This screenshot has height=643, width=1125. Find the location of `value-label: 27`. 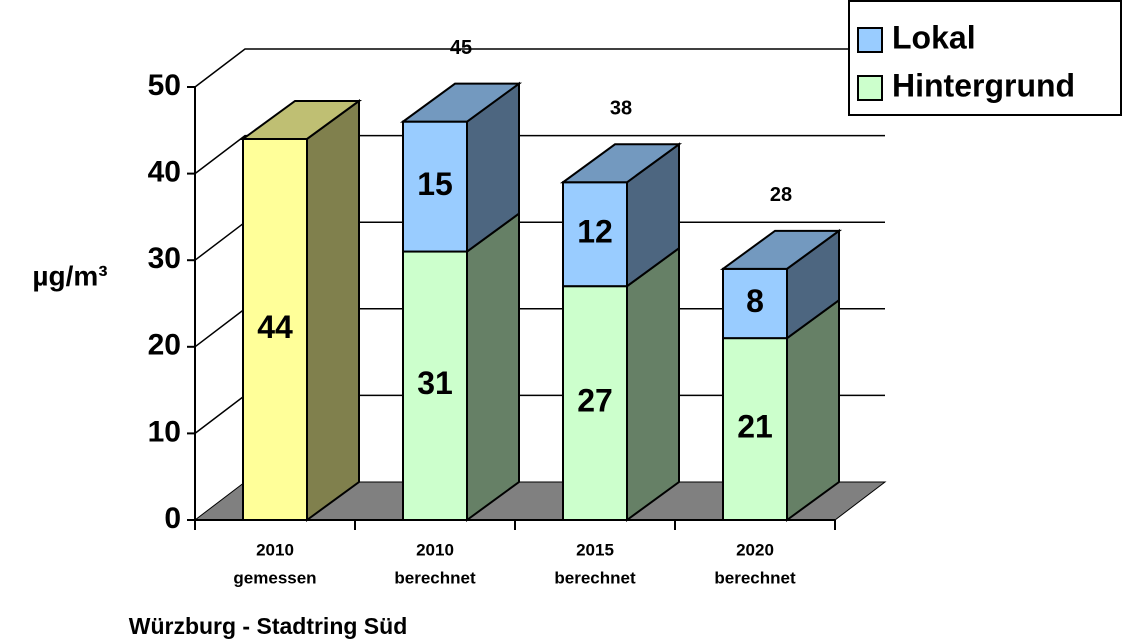

value-label: 27 is located at coordinates (595, 401).